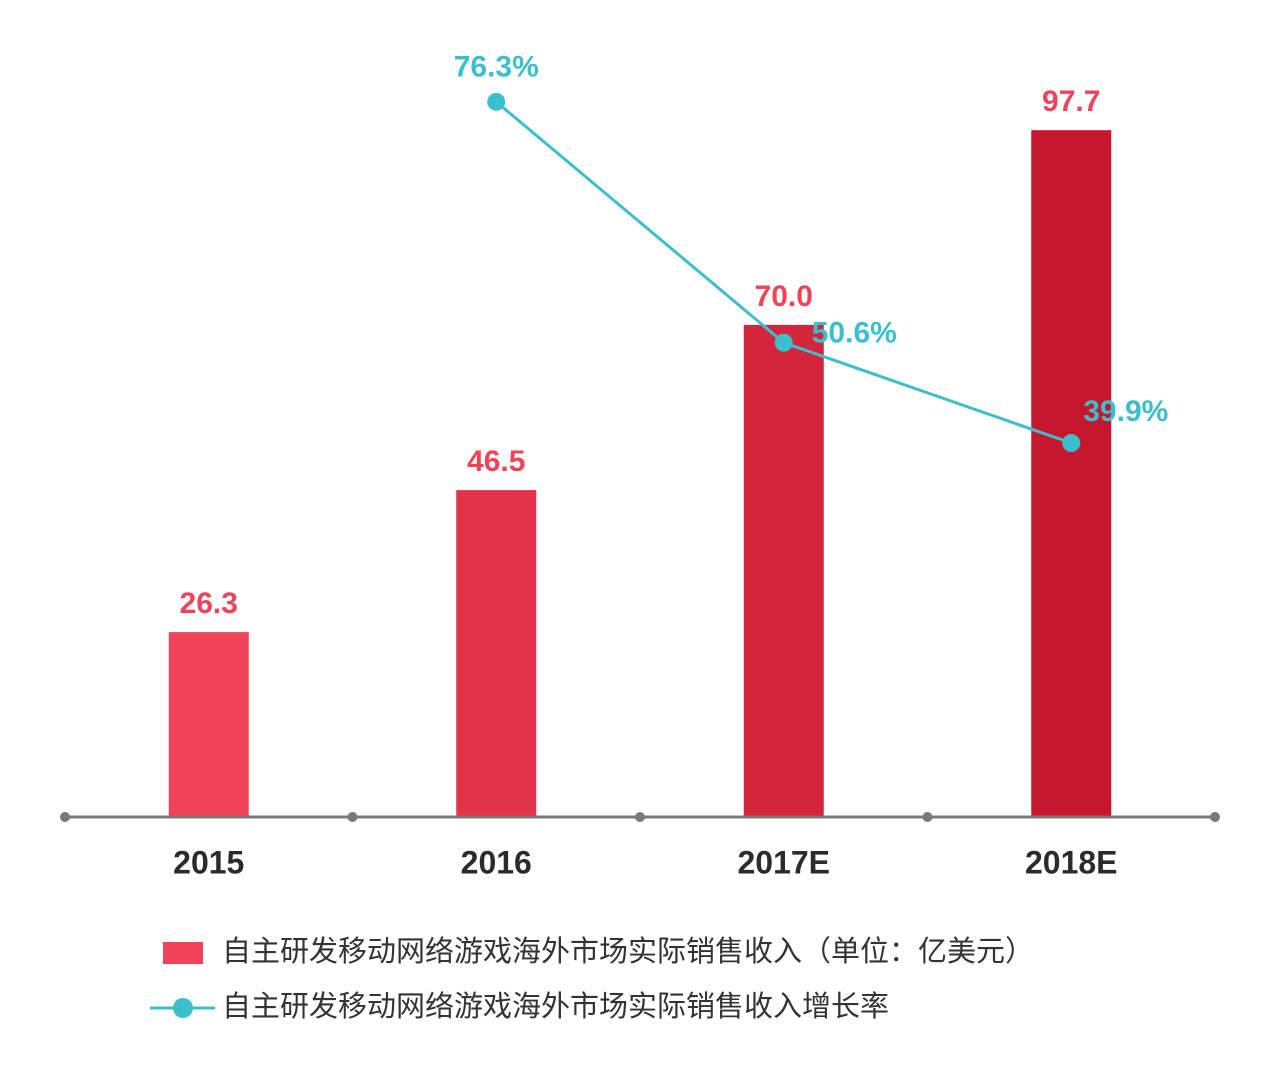  What do you see at coordinates (183, 1008) in the screenshot?
I see `legend-dot` at bounding box center [183, 1008].